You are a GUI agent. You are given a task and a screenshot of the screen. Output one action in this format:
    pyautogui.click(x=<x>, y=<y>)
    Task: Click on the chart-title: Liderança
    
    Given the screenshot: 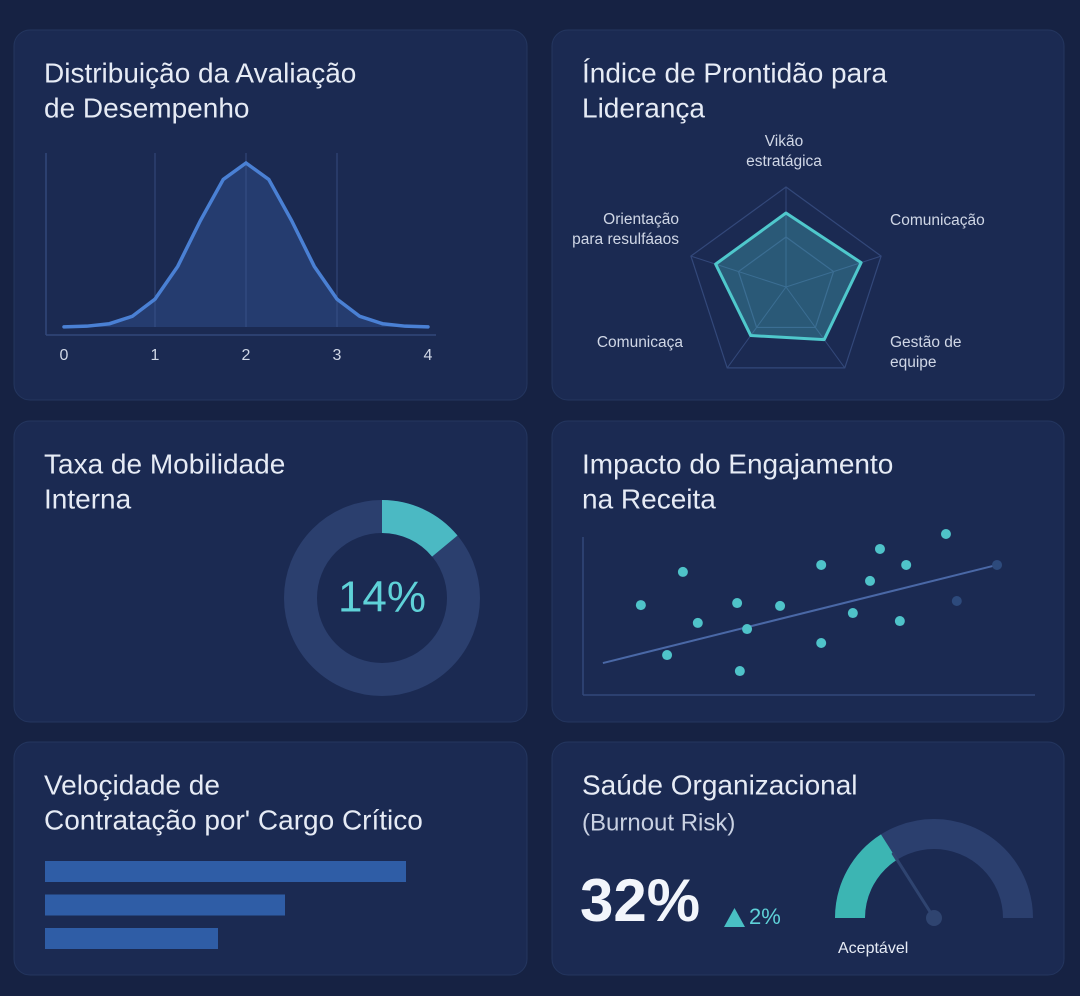 What is the action you would take?
    pyautogui.click(x=643, y=107)
    